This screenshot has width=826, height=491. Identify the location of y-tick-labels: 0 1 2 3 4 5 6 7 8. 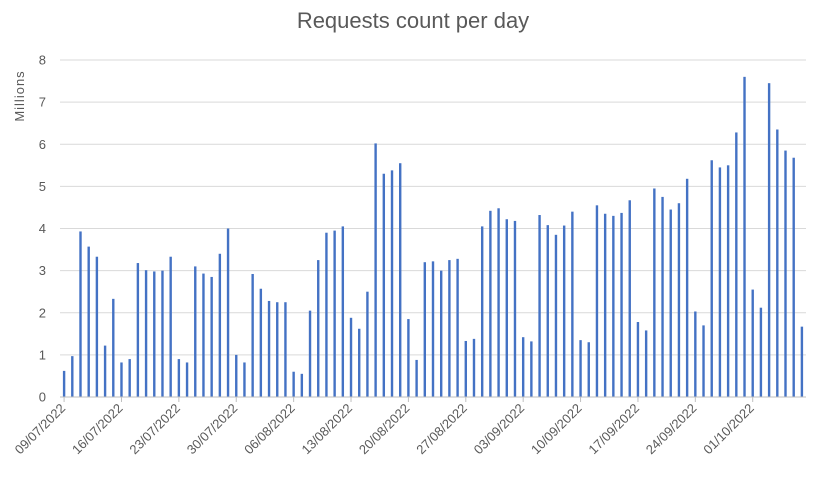
(42, 229).